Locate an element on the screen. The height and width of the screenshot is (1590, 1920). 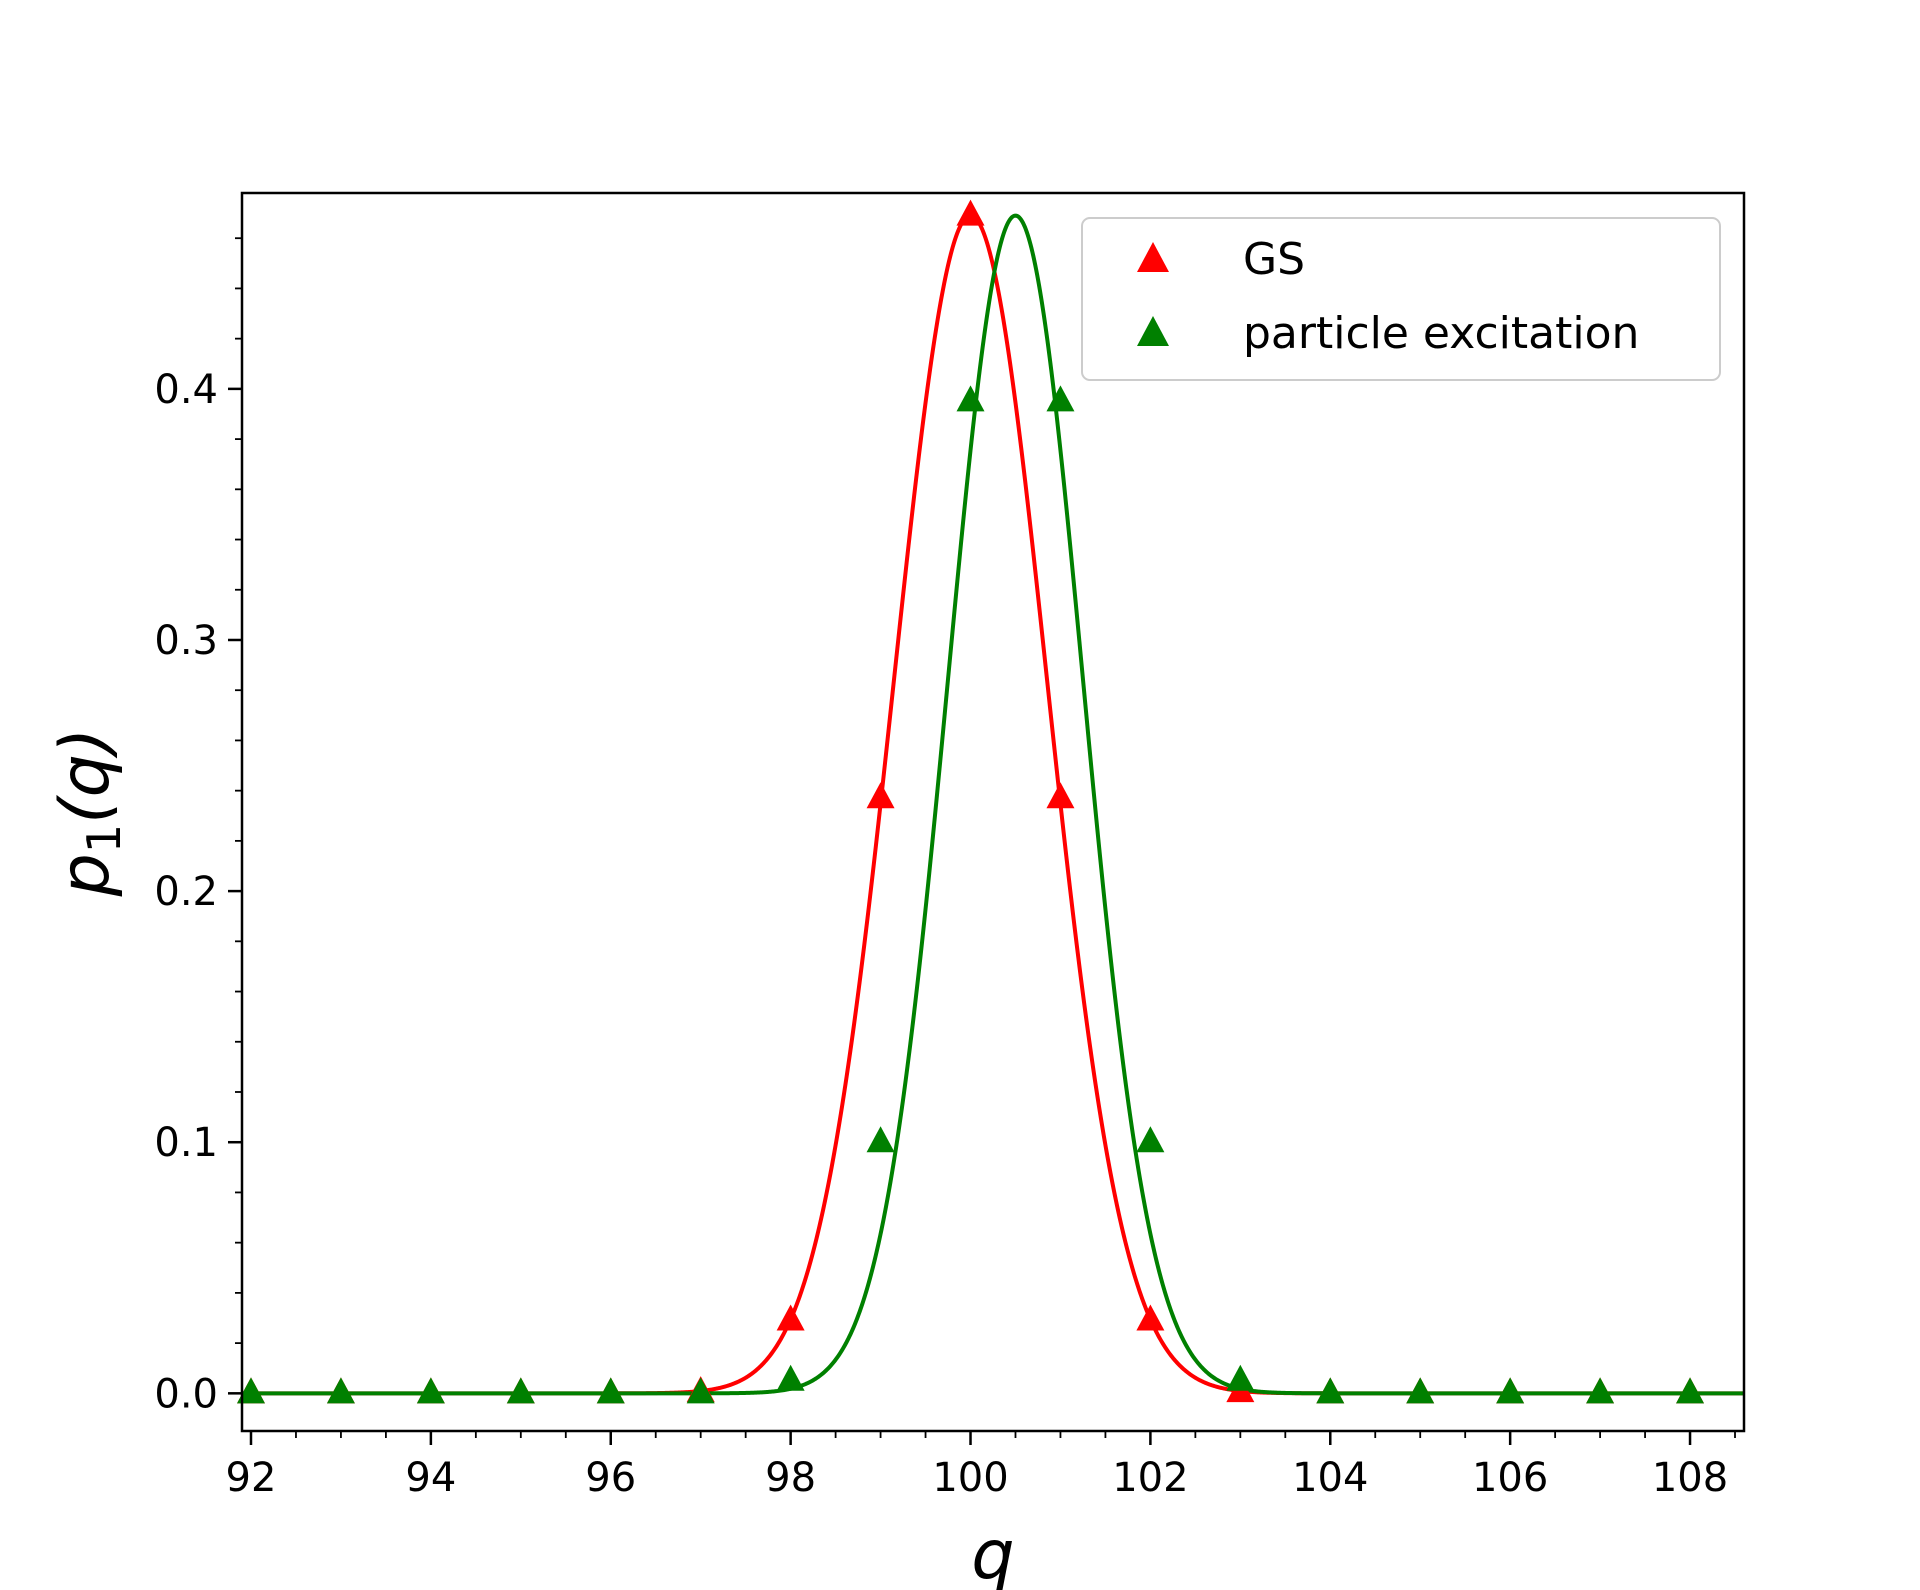
y-tick-label: 0.0 is located at coordinates (186, 1394).